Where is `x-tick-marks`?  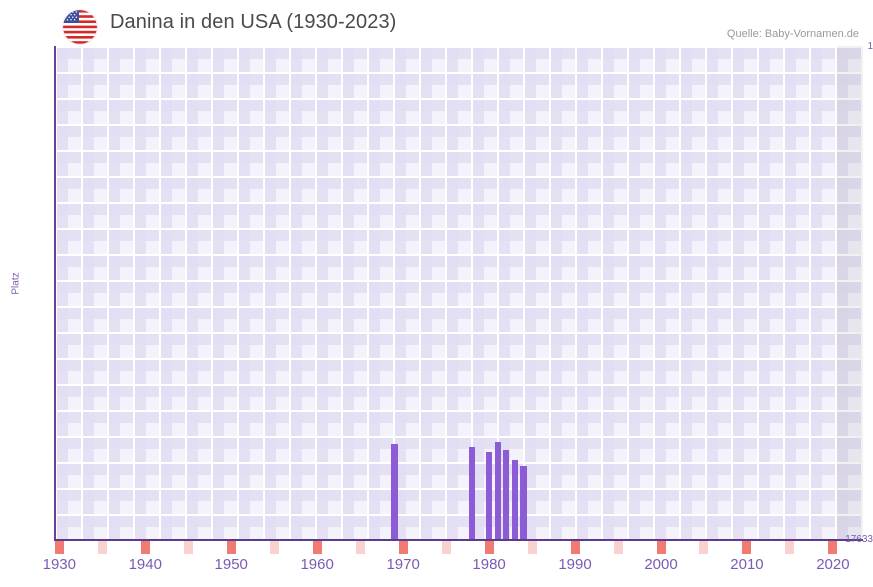
x-tick-marks is located at coordinates (458, 547).